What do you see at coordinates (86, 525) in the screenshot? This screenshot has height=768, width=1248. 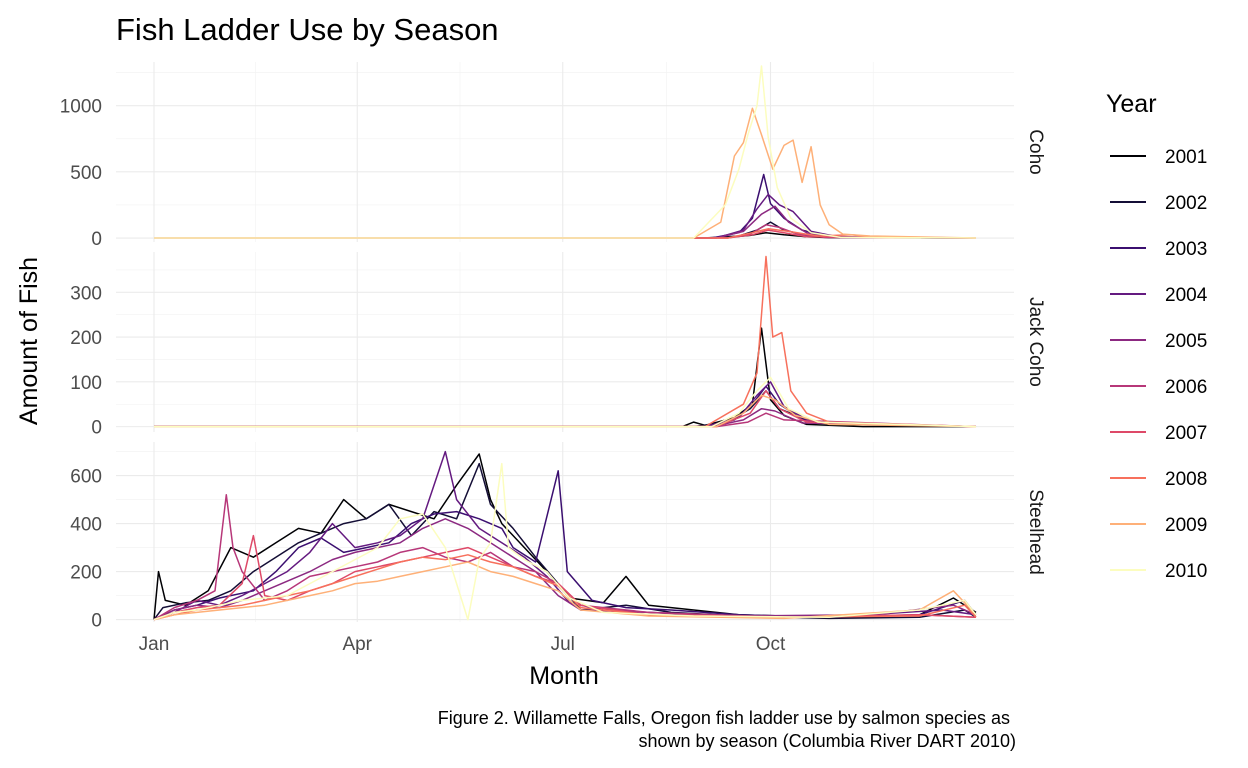 I see `y-tick-label: 400` at bounding box center [86, 525].